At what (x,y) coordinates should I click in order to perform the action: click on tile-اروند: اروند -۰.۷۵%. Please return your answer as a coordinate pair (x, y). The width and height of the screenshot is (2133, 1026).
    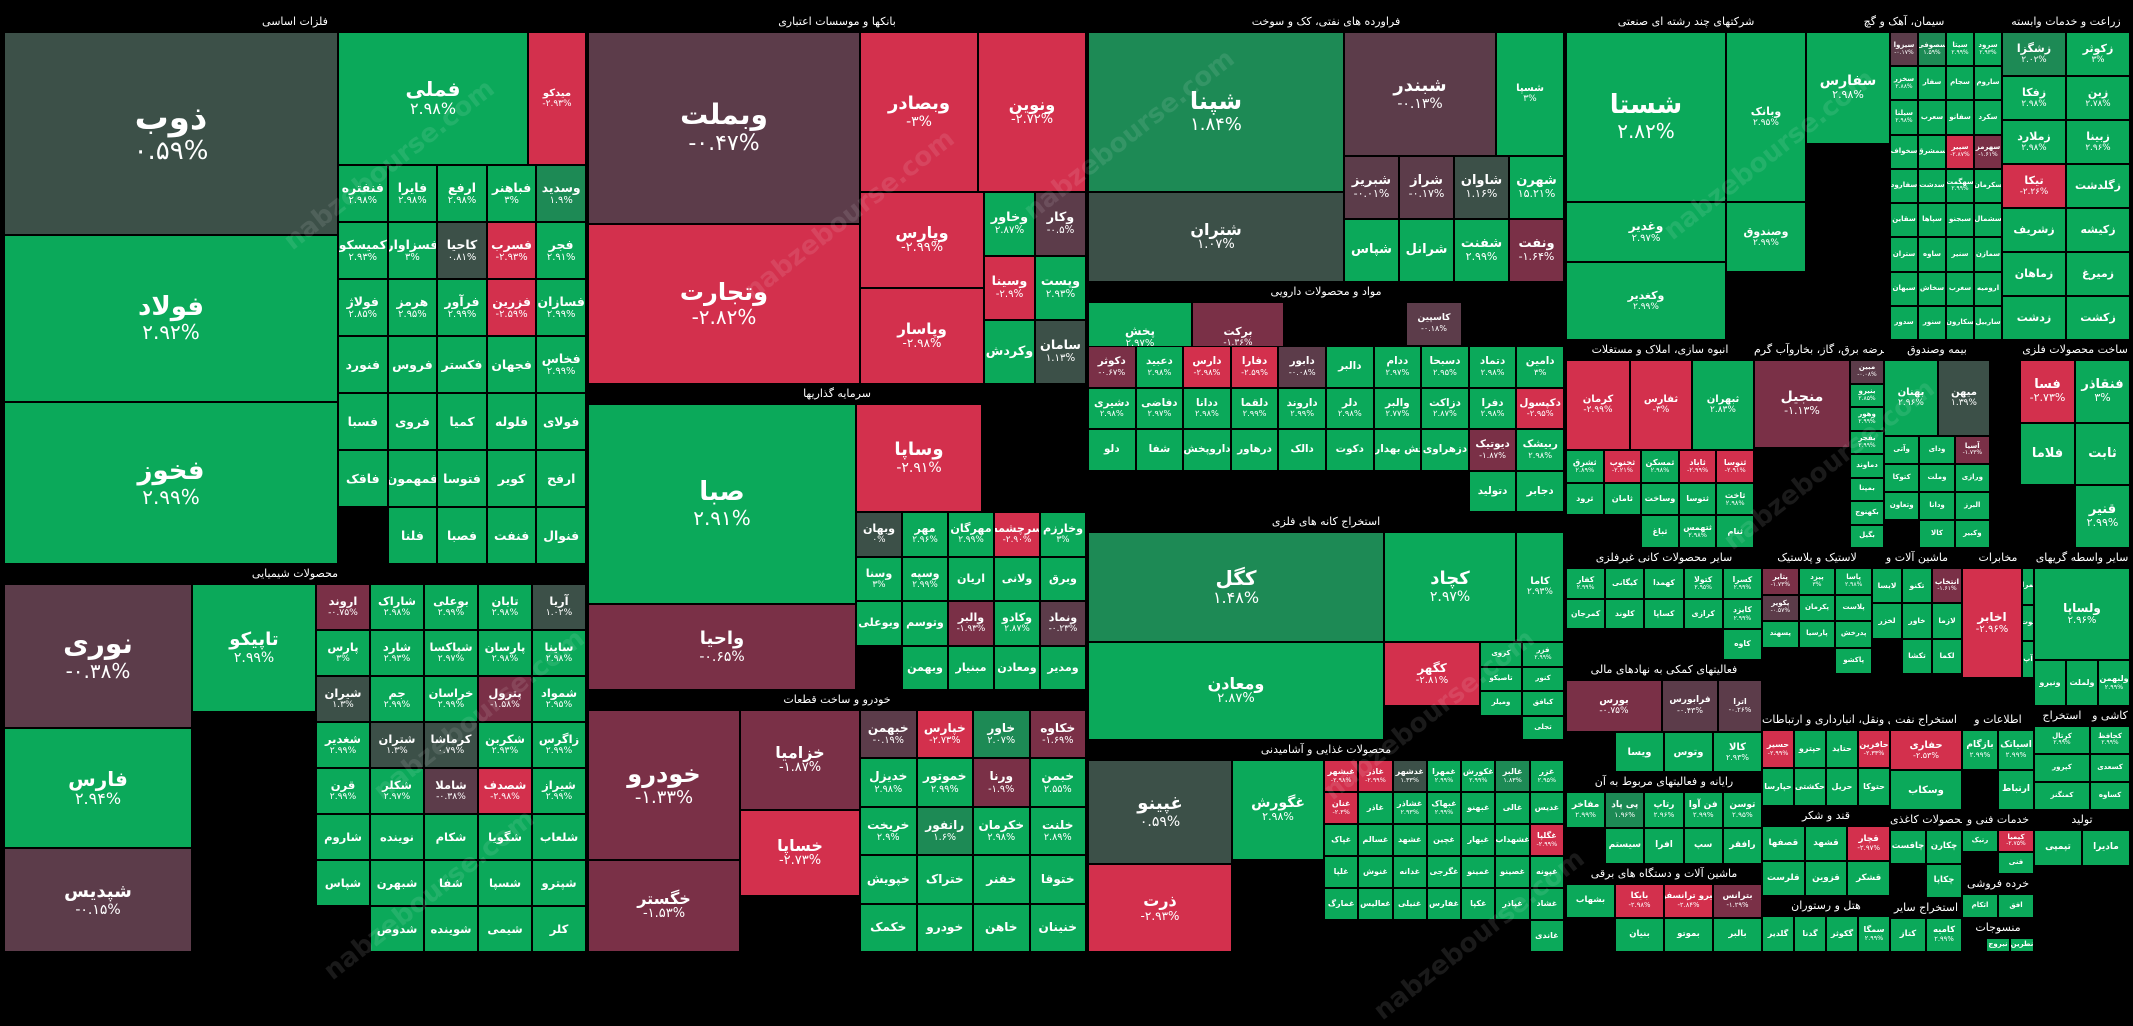
    Looking at the image, I should click on (343, 607).